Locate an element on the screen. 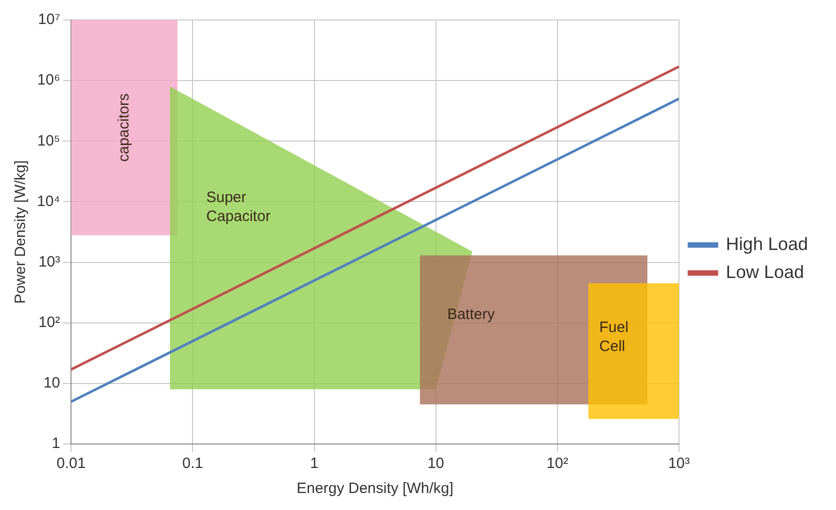 This screenshot has width=836, height=510. x-tick-label: 0.01 is located at coordinates (71, 463).